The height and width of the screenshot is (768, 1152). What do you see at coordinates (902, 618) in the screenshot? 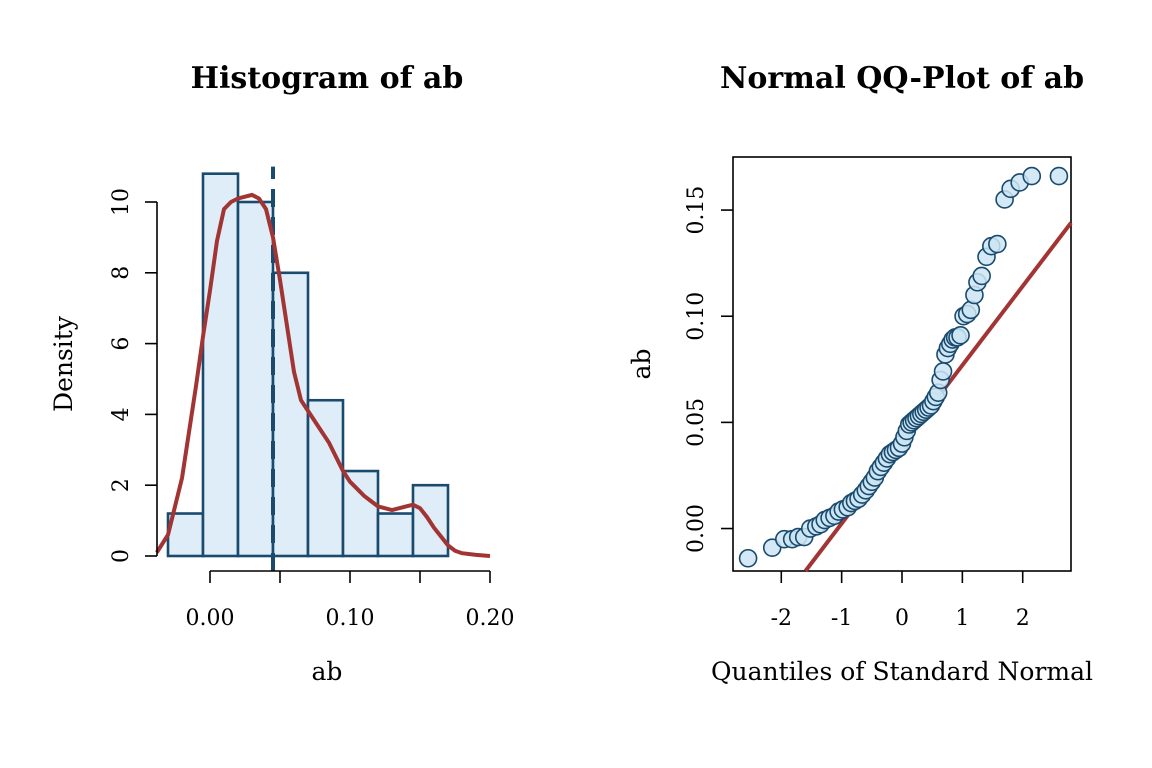
I see `qq-x-tick-label: 0` at bounding box center [902, 618].